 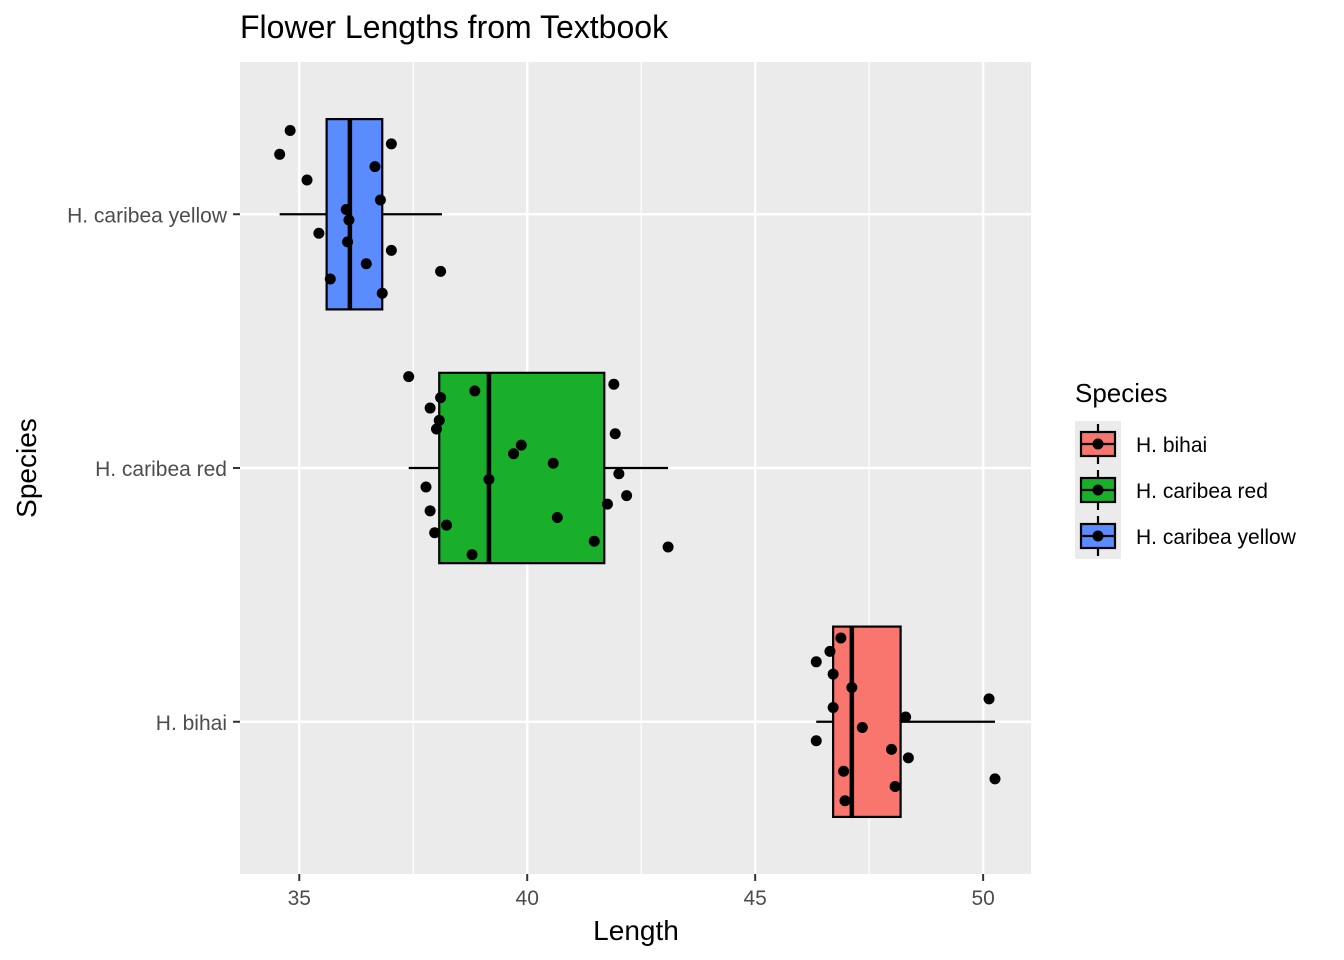 I want to click on legend-item: H. bihai, so click(x=1143, y=444).